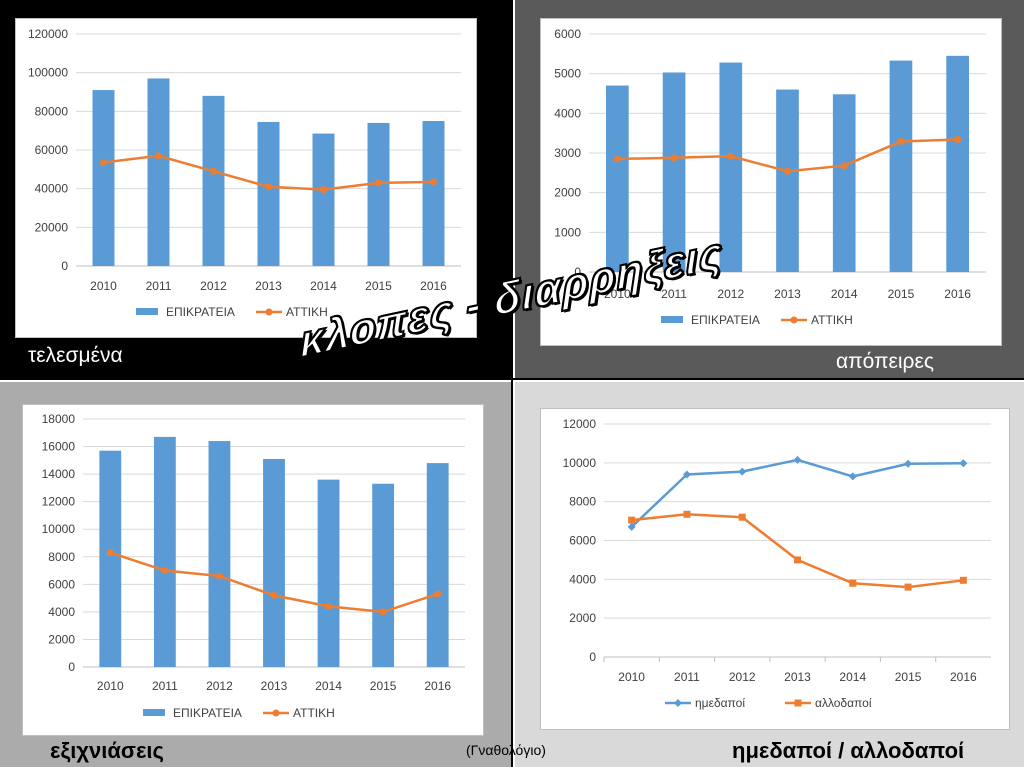 The width and height of the screenshot is (1024, 767). I want to click on y-tick-label: 120000, so click(48, 34).